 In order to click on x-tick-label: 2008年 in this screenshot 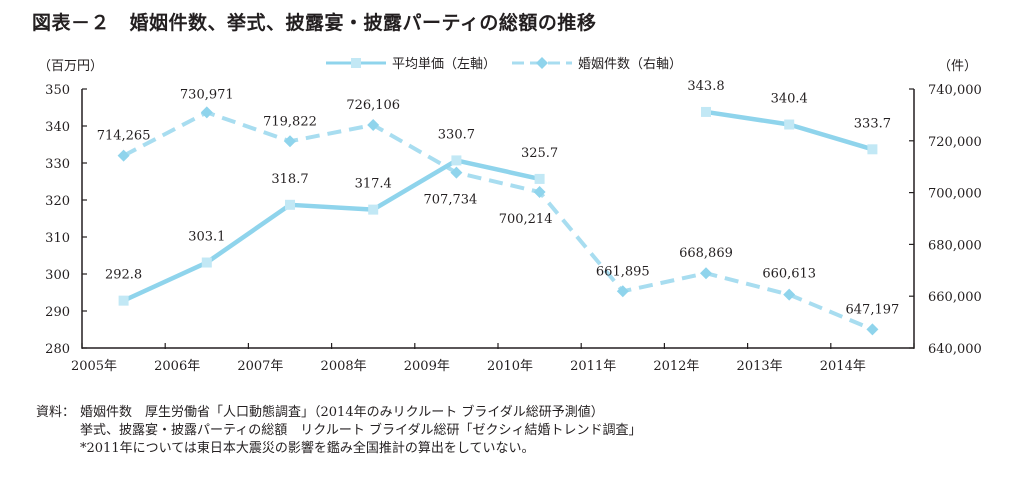, I will do `click(344, 366)`.